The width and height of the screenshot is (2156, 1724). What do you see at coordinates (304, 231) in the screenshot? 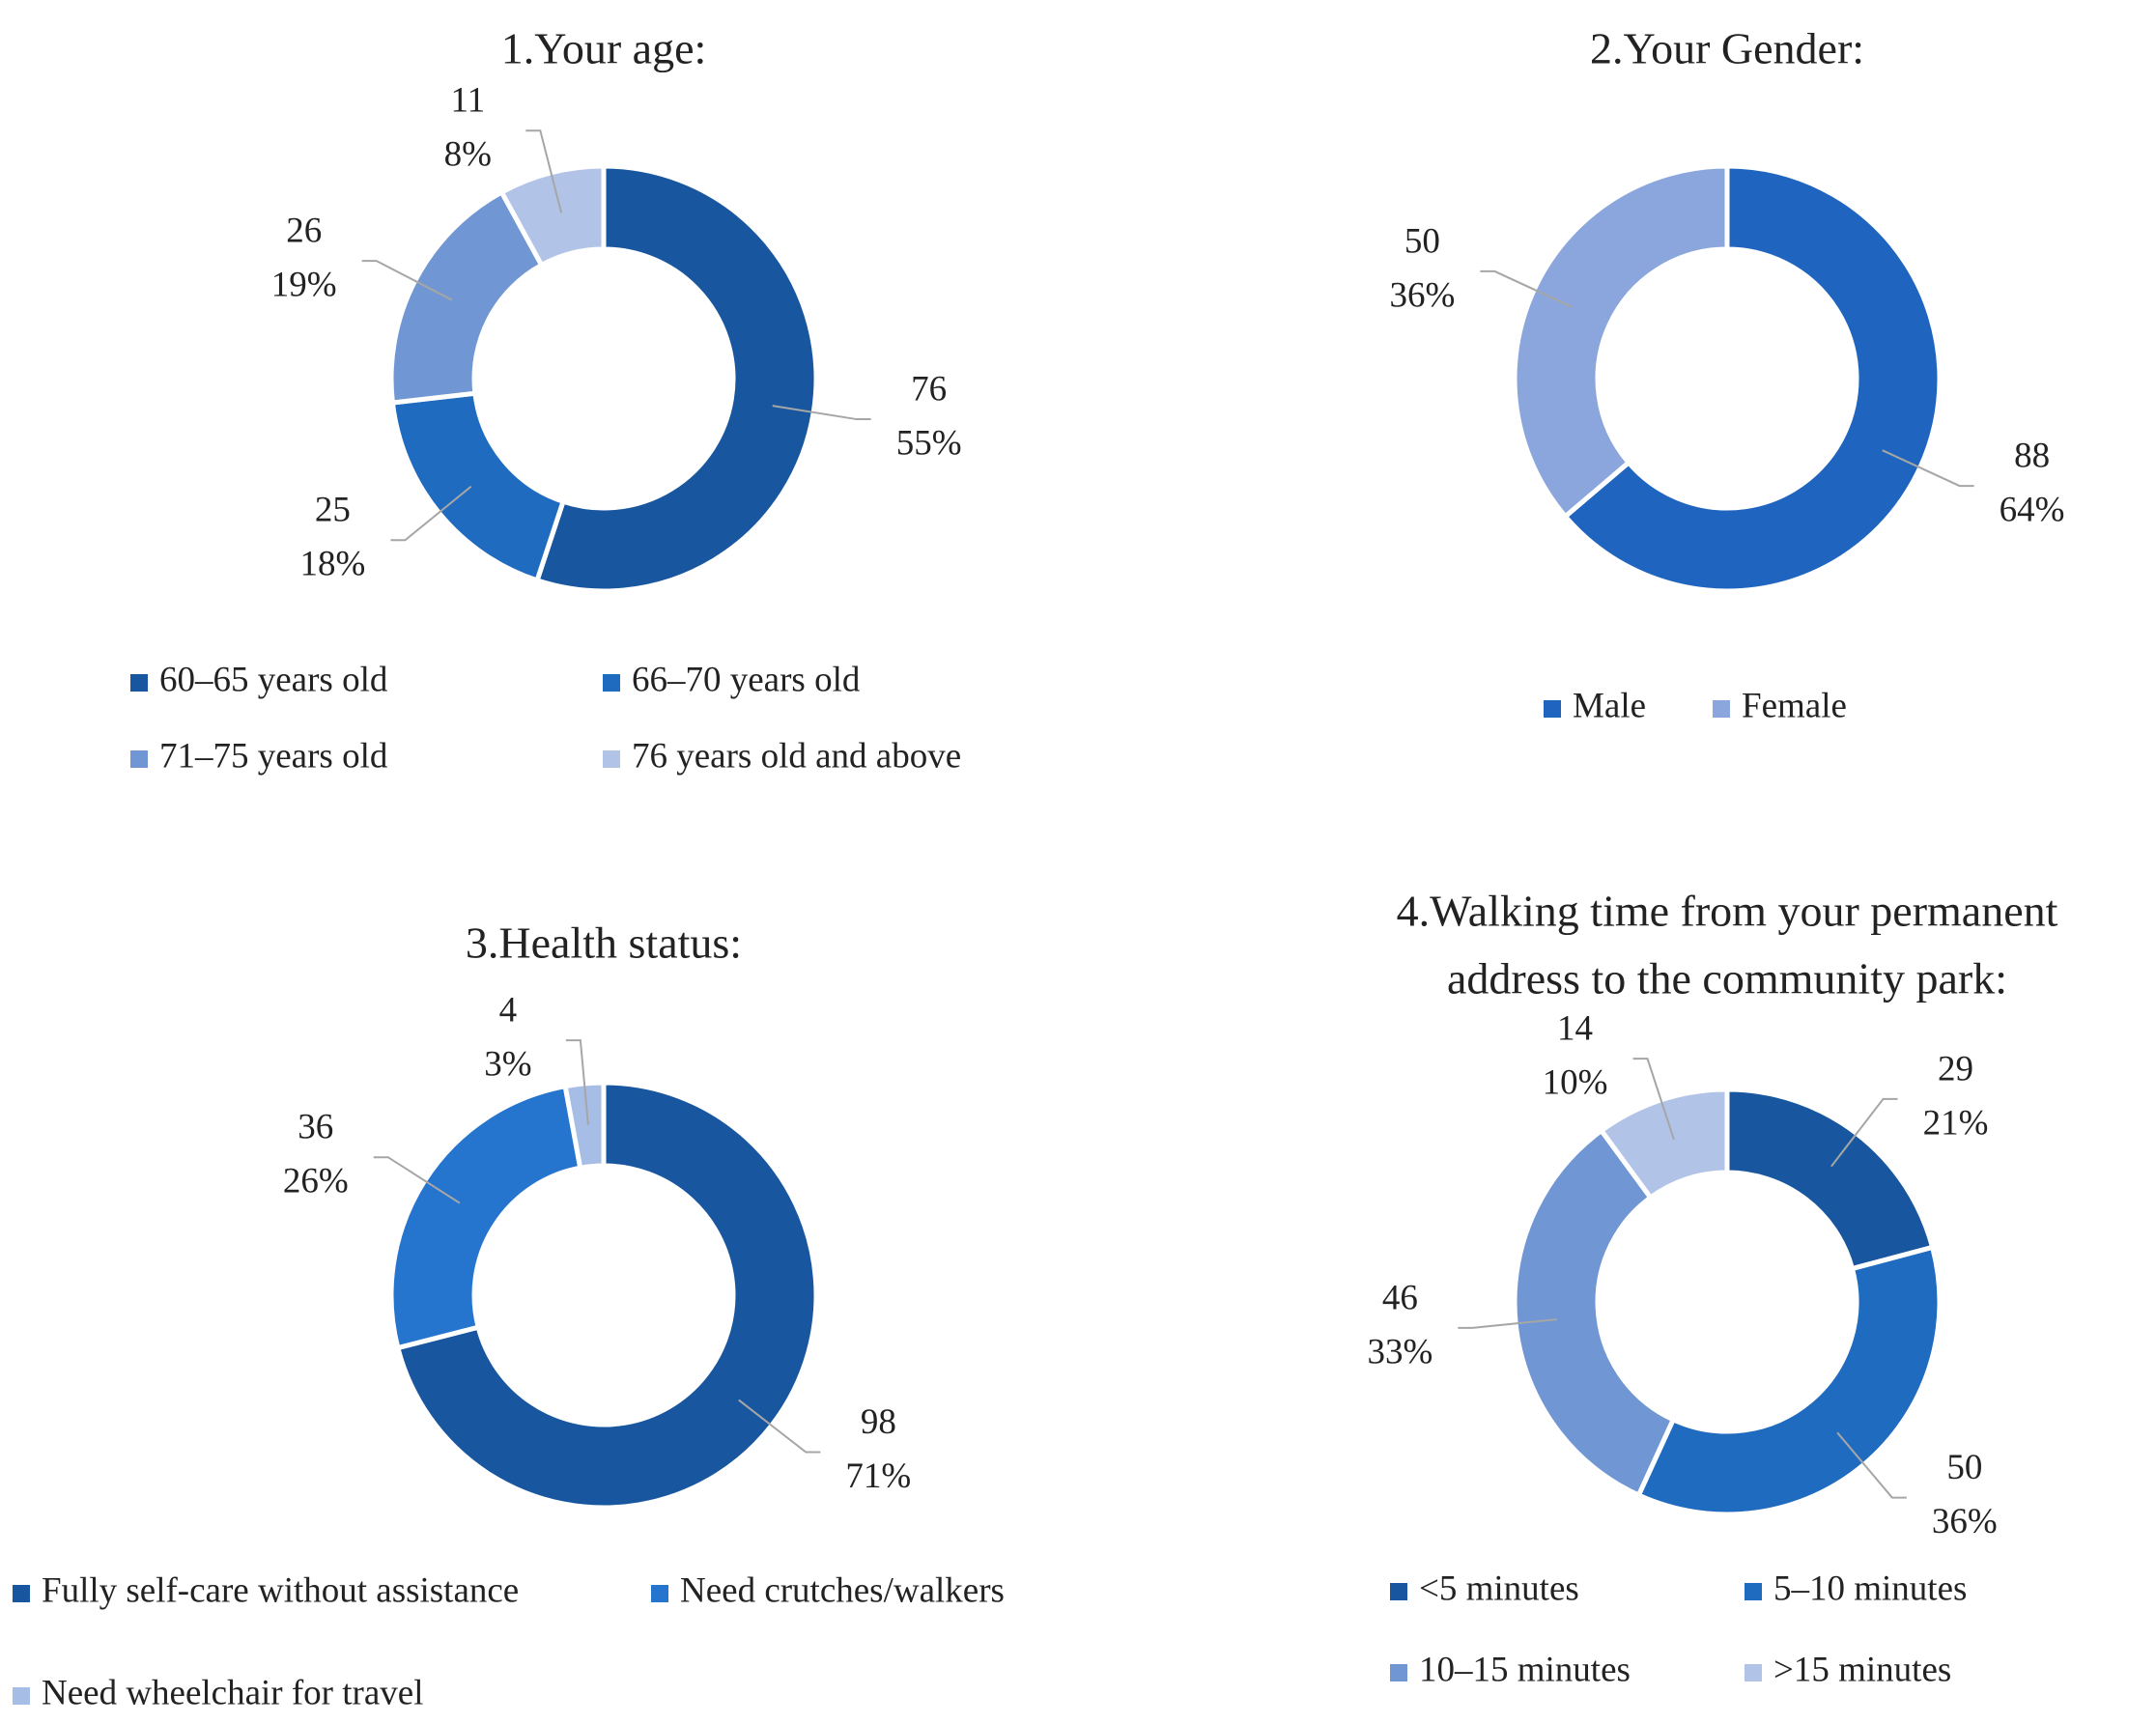
I see `value-label: 26` at bounding box center [304, 231].